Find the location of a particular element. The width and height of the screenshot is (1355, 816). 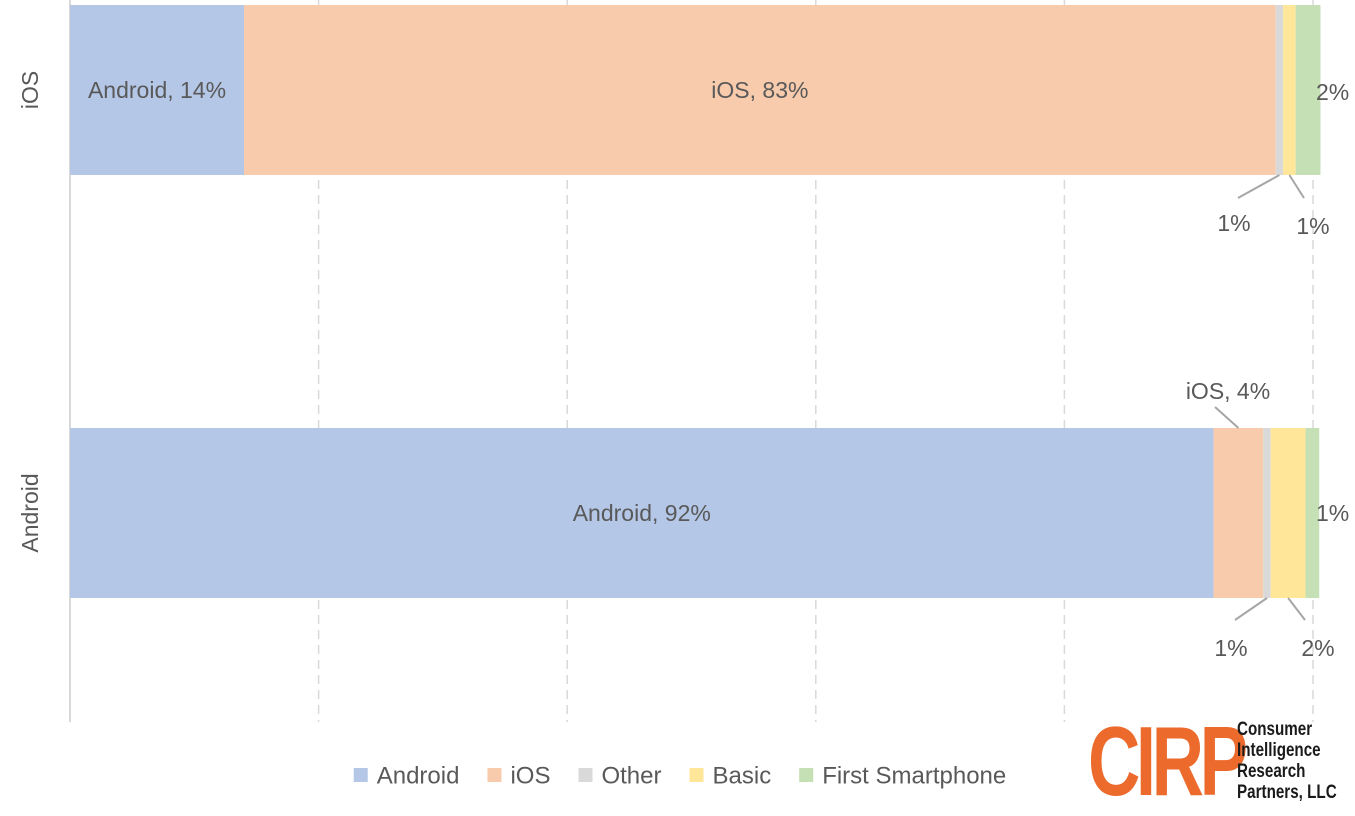

category-labels: iOS Android is located at coordinates (30, 312).